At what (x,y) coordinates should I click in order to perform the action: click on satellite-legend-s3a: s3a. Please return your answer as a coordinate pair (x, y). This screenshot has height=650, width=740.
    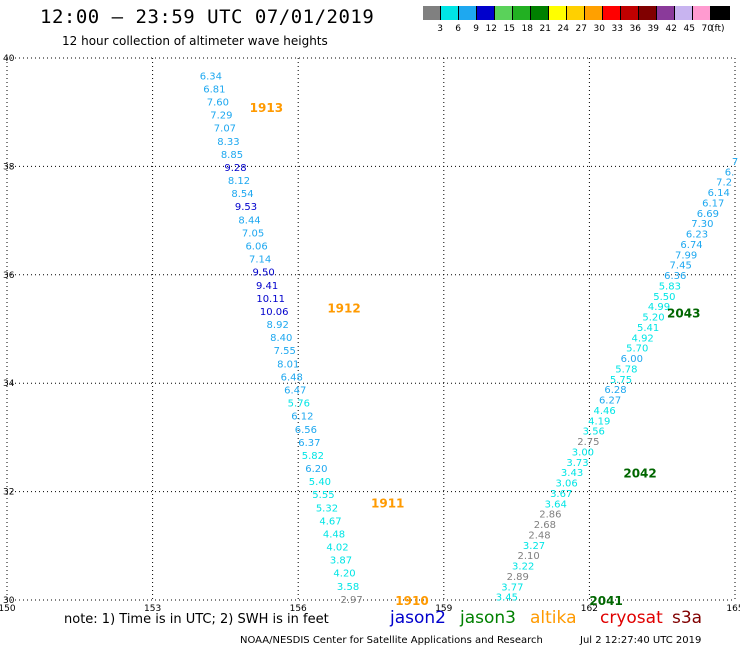
    Looking at the image, I should click on (687, 618).